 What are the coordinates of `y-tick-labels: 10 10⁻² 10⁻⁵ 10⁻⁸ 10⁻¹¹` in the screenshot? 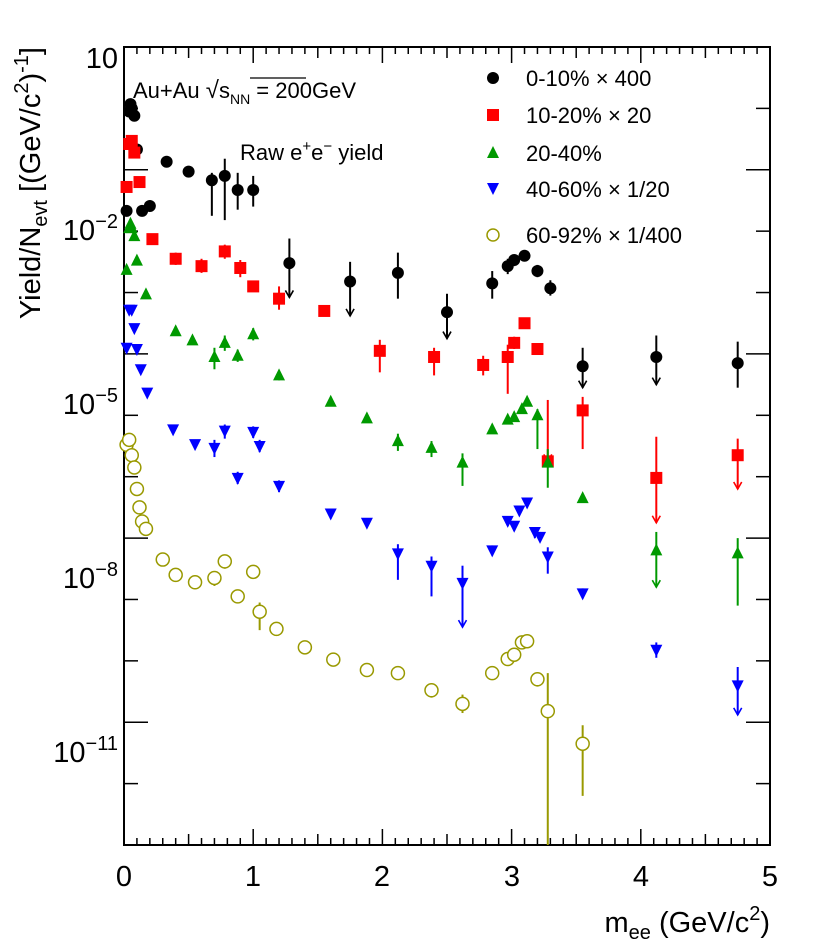 It's located at (85, 406).